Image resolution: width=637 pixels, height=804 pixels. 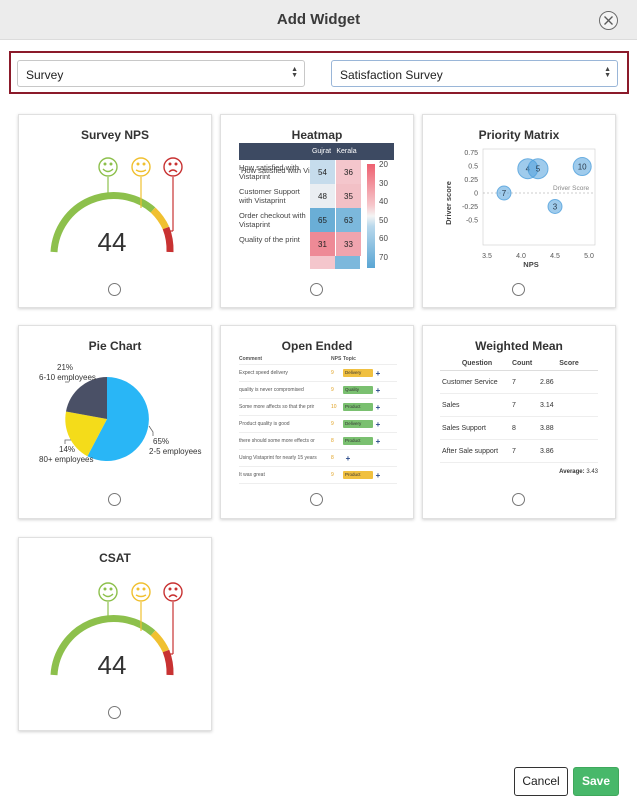 What do you see at coordinates (547, 382) in the screenshot?
I see `wm-score: 2.86` at bounding box center [547, 382].